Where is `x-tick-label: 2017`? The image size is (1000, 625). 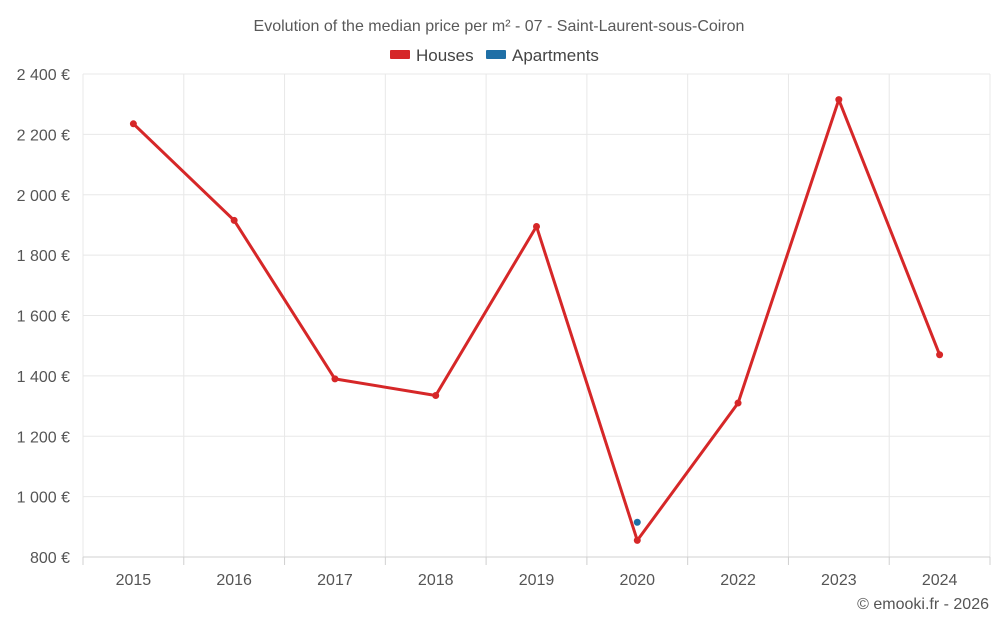
x-tick-label: 2017 is located at coordinates (335, 580).